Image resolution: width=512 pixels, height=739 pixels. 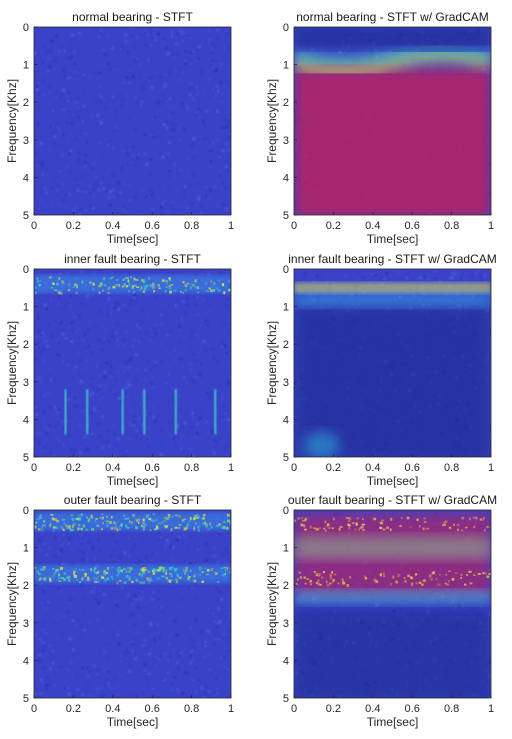 I want to click on plot-title: normal bearing - STFT, so click(x=132, y=17).